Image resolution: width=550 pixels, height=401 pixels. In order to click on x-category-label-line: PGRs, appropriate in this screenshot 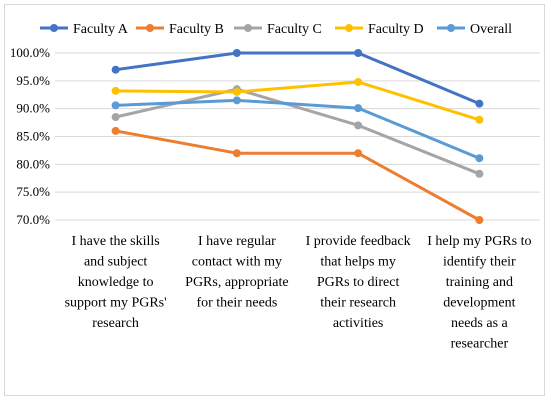, I will do `click(236, 282)`.